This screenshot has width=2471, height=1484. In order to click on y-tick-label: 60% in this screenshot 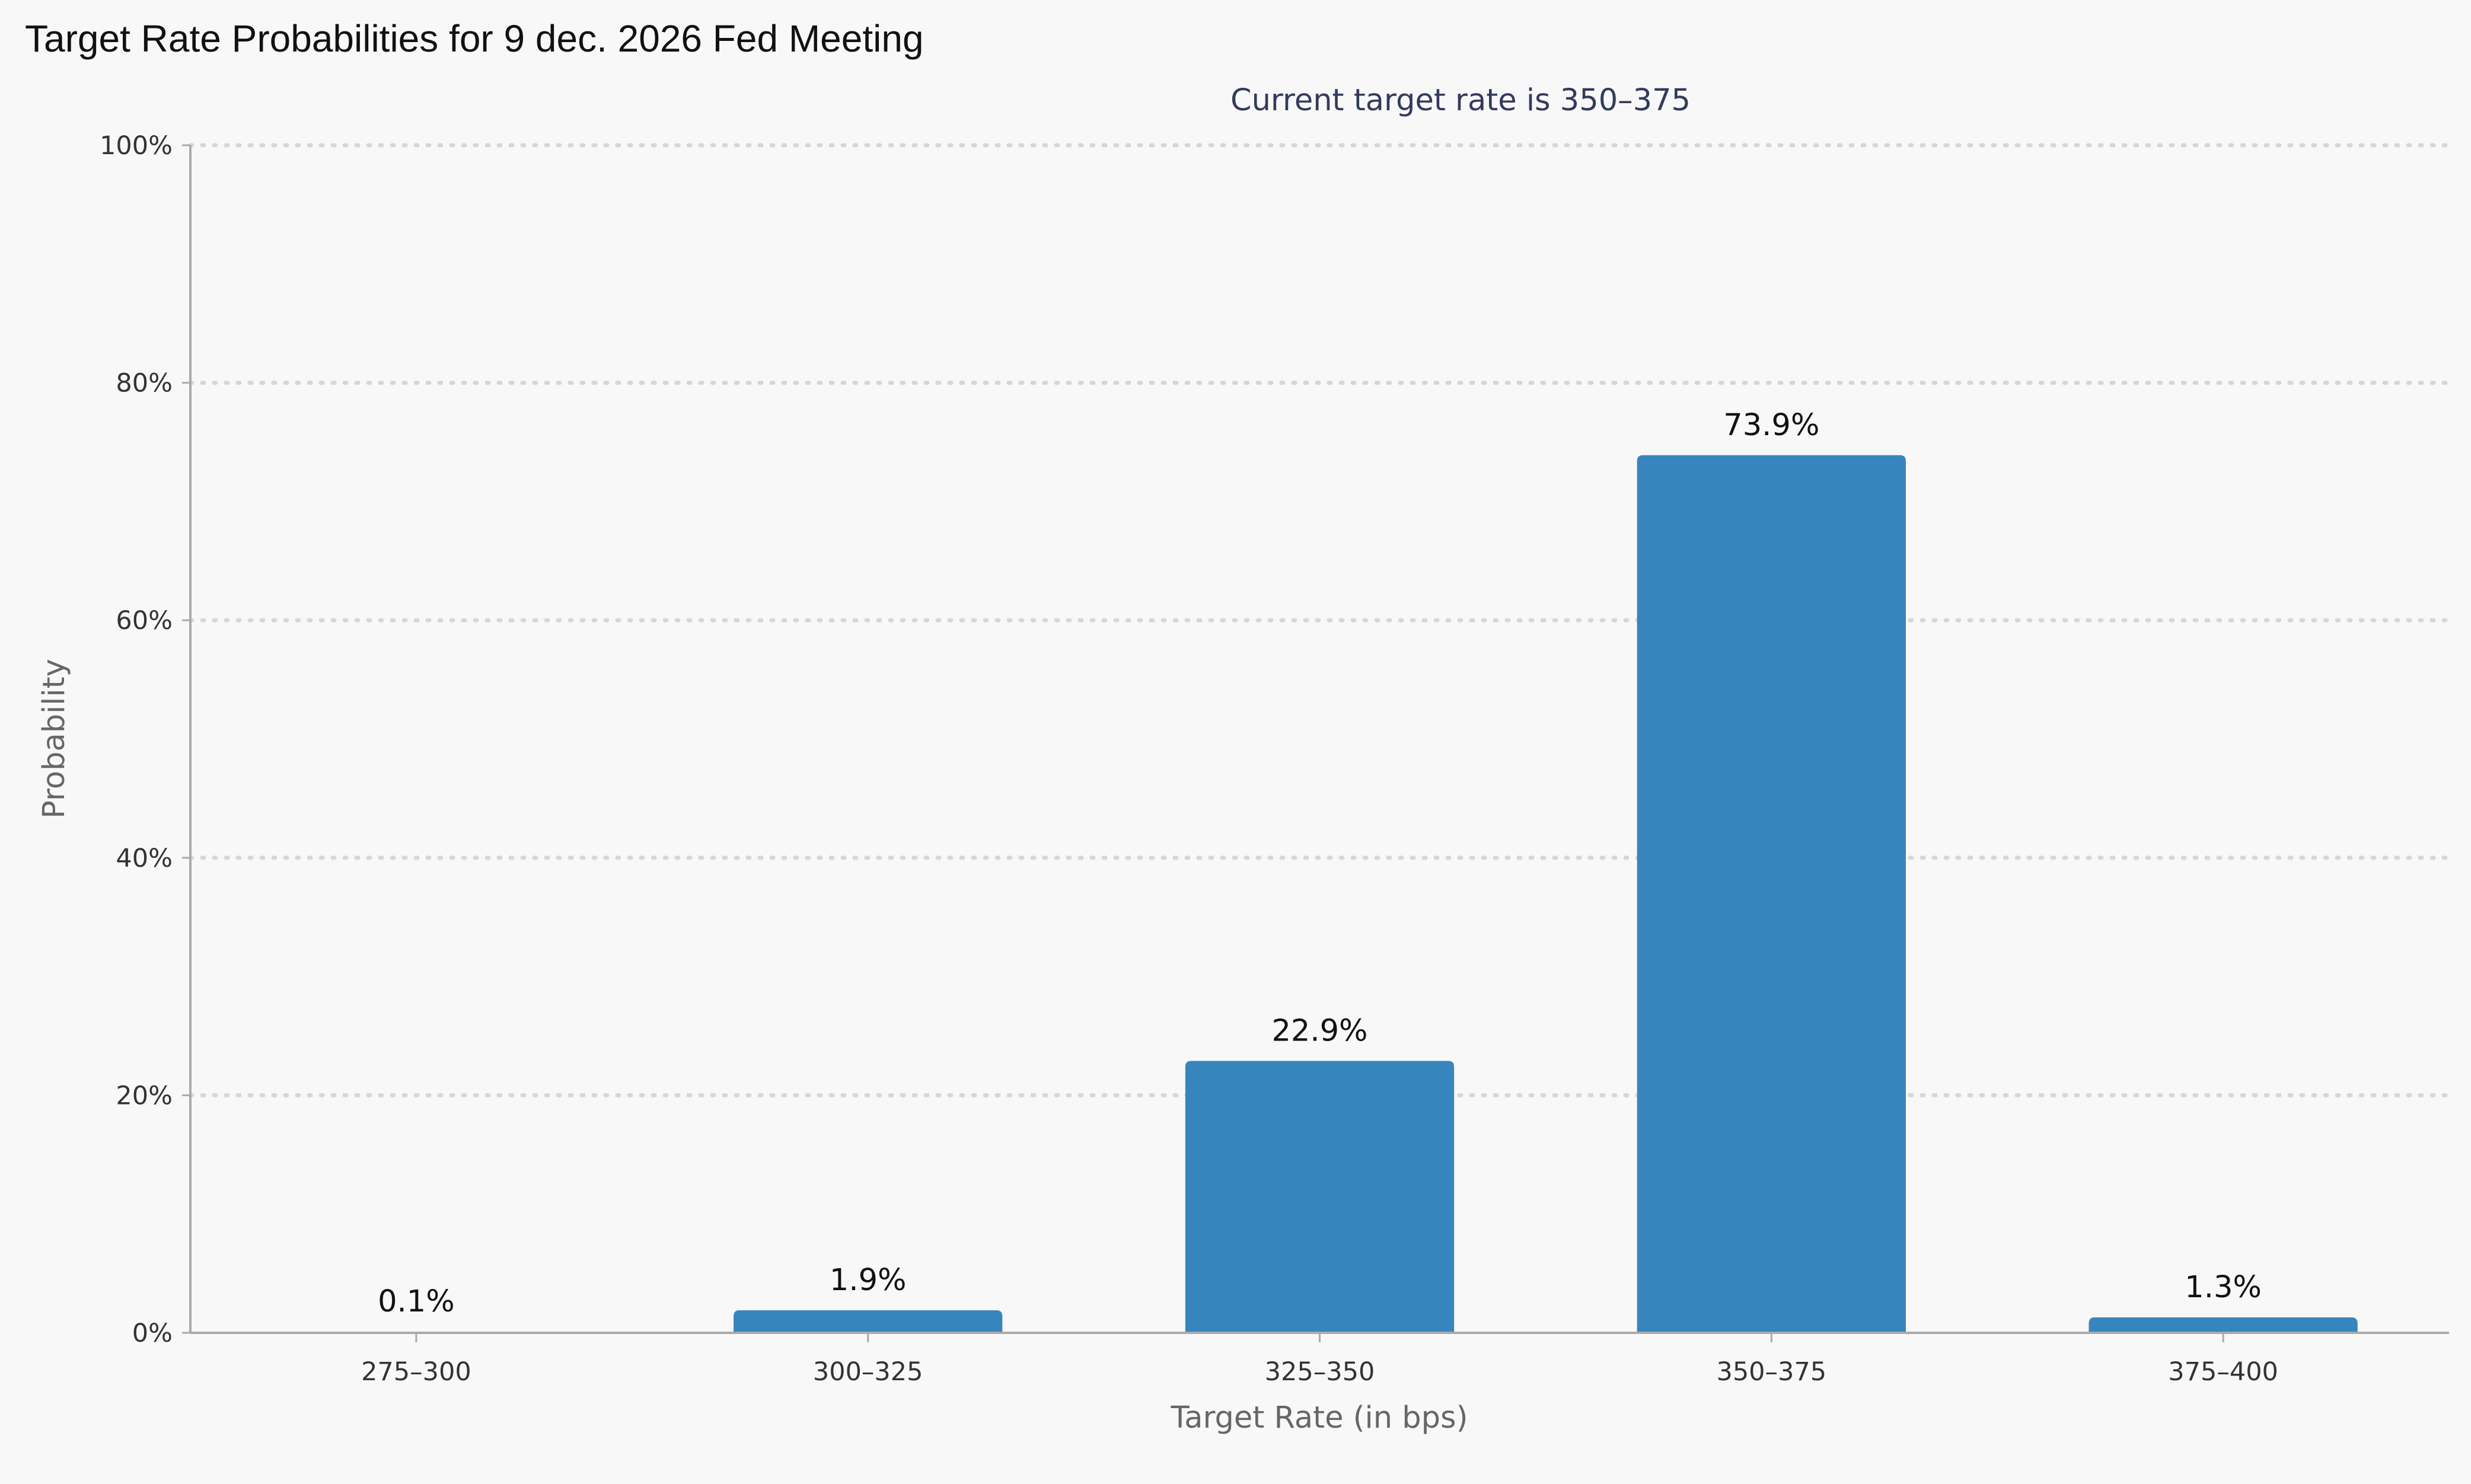, I will do `click(144, 621)`.